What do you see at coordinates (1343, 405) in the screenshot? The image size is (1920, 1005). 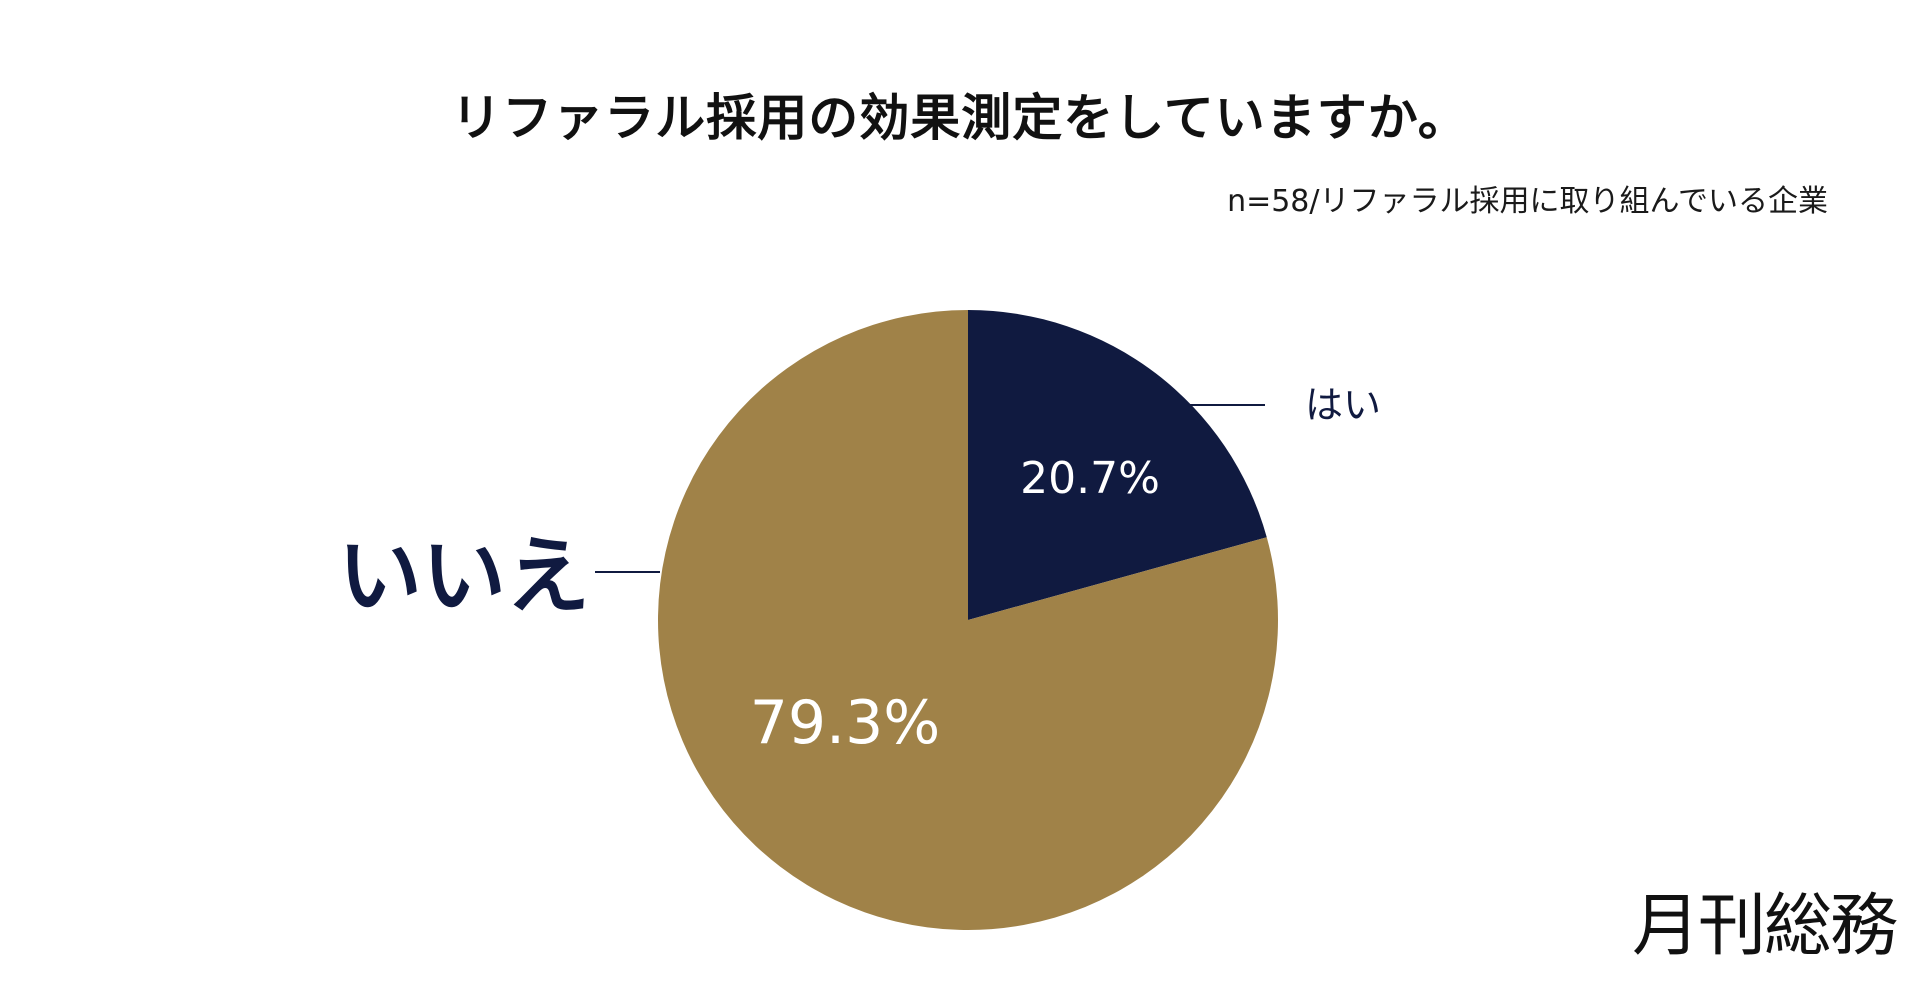 I see `slice-label-hai: はい` at bounding box center [1343, 405].